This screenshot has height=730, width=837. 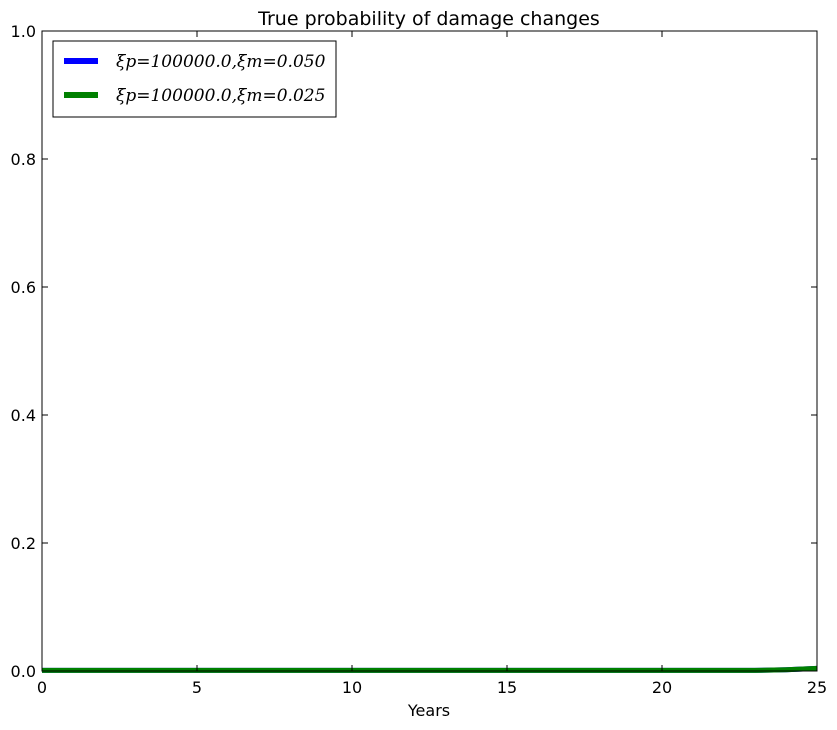 I want to click on y-tick-label: 0.8, so click(x=23, y=159).